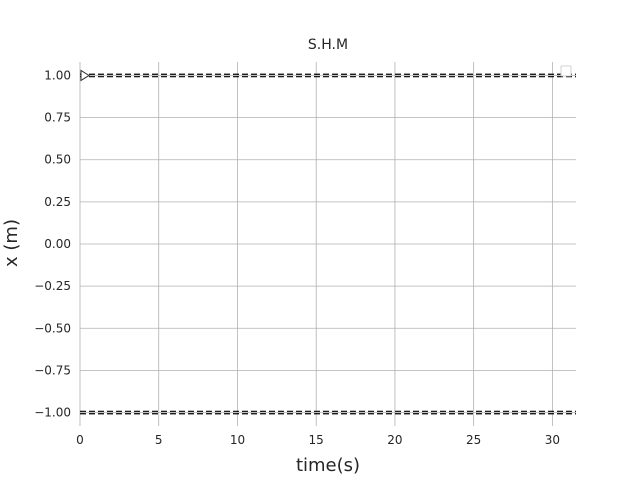  I want to click on y-tick-label: −0.25, so click(52, 286).